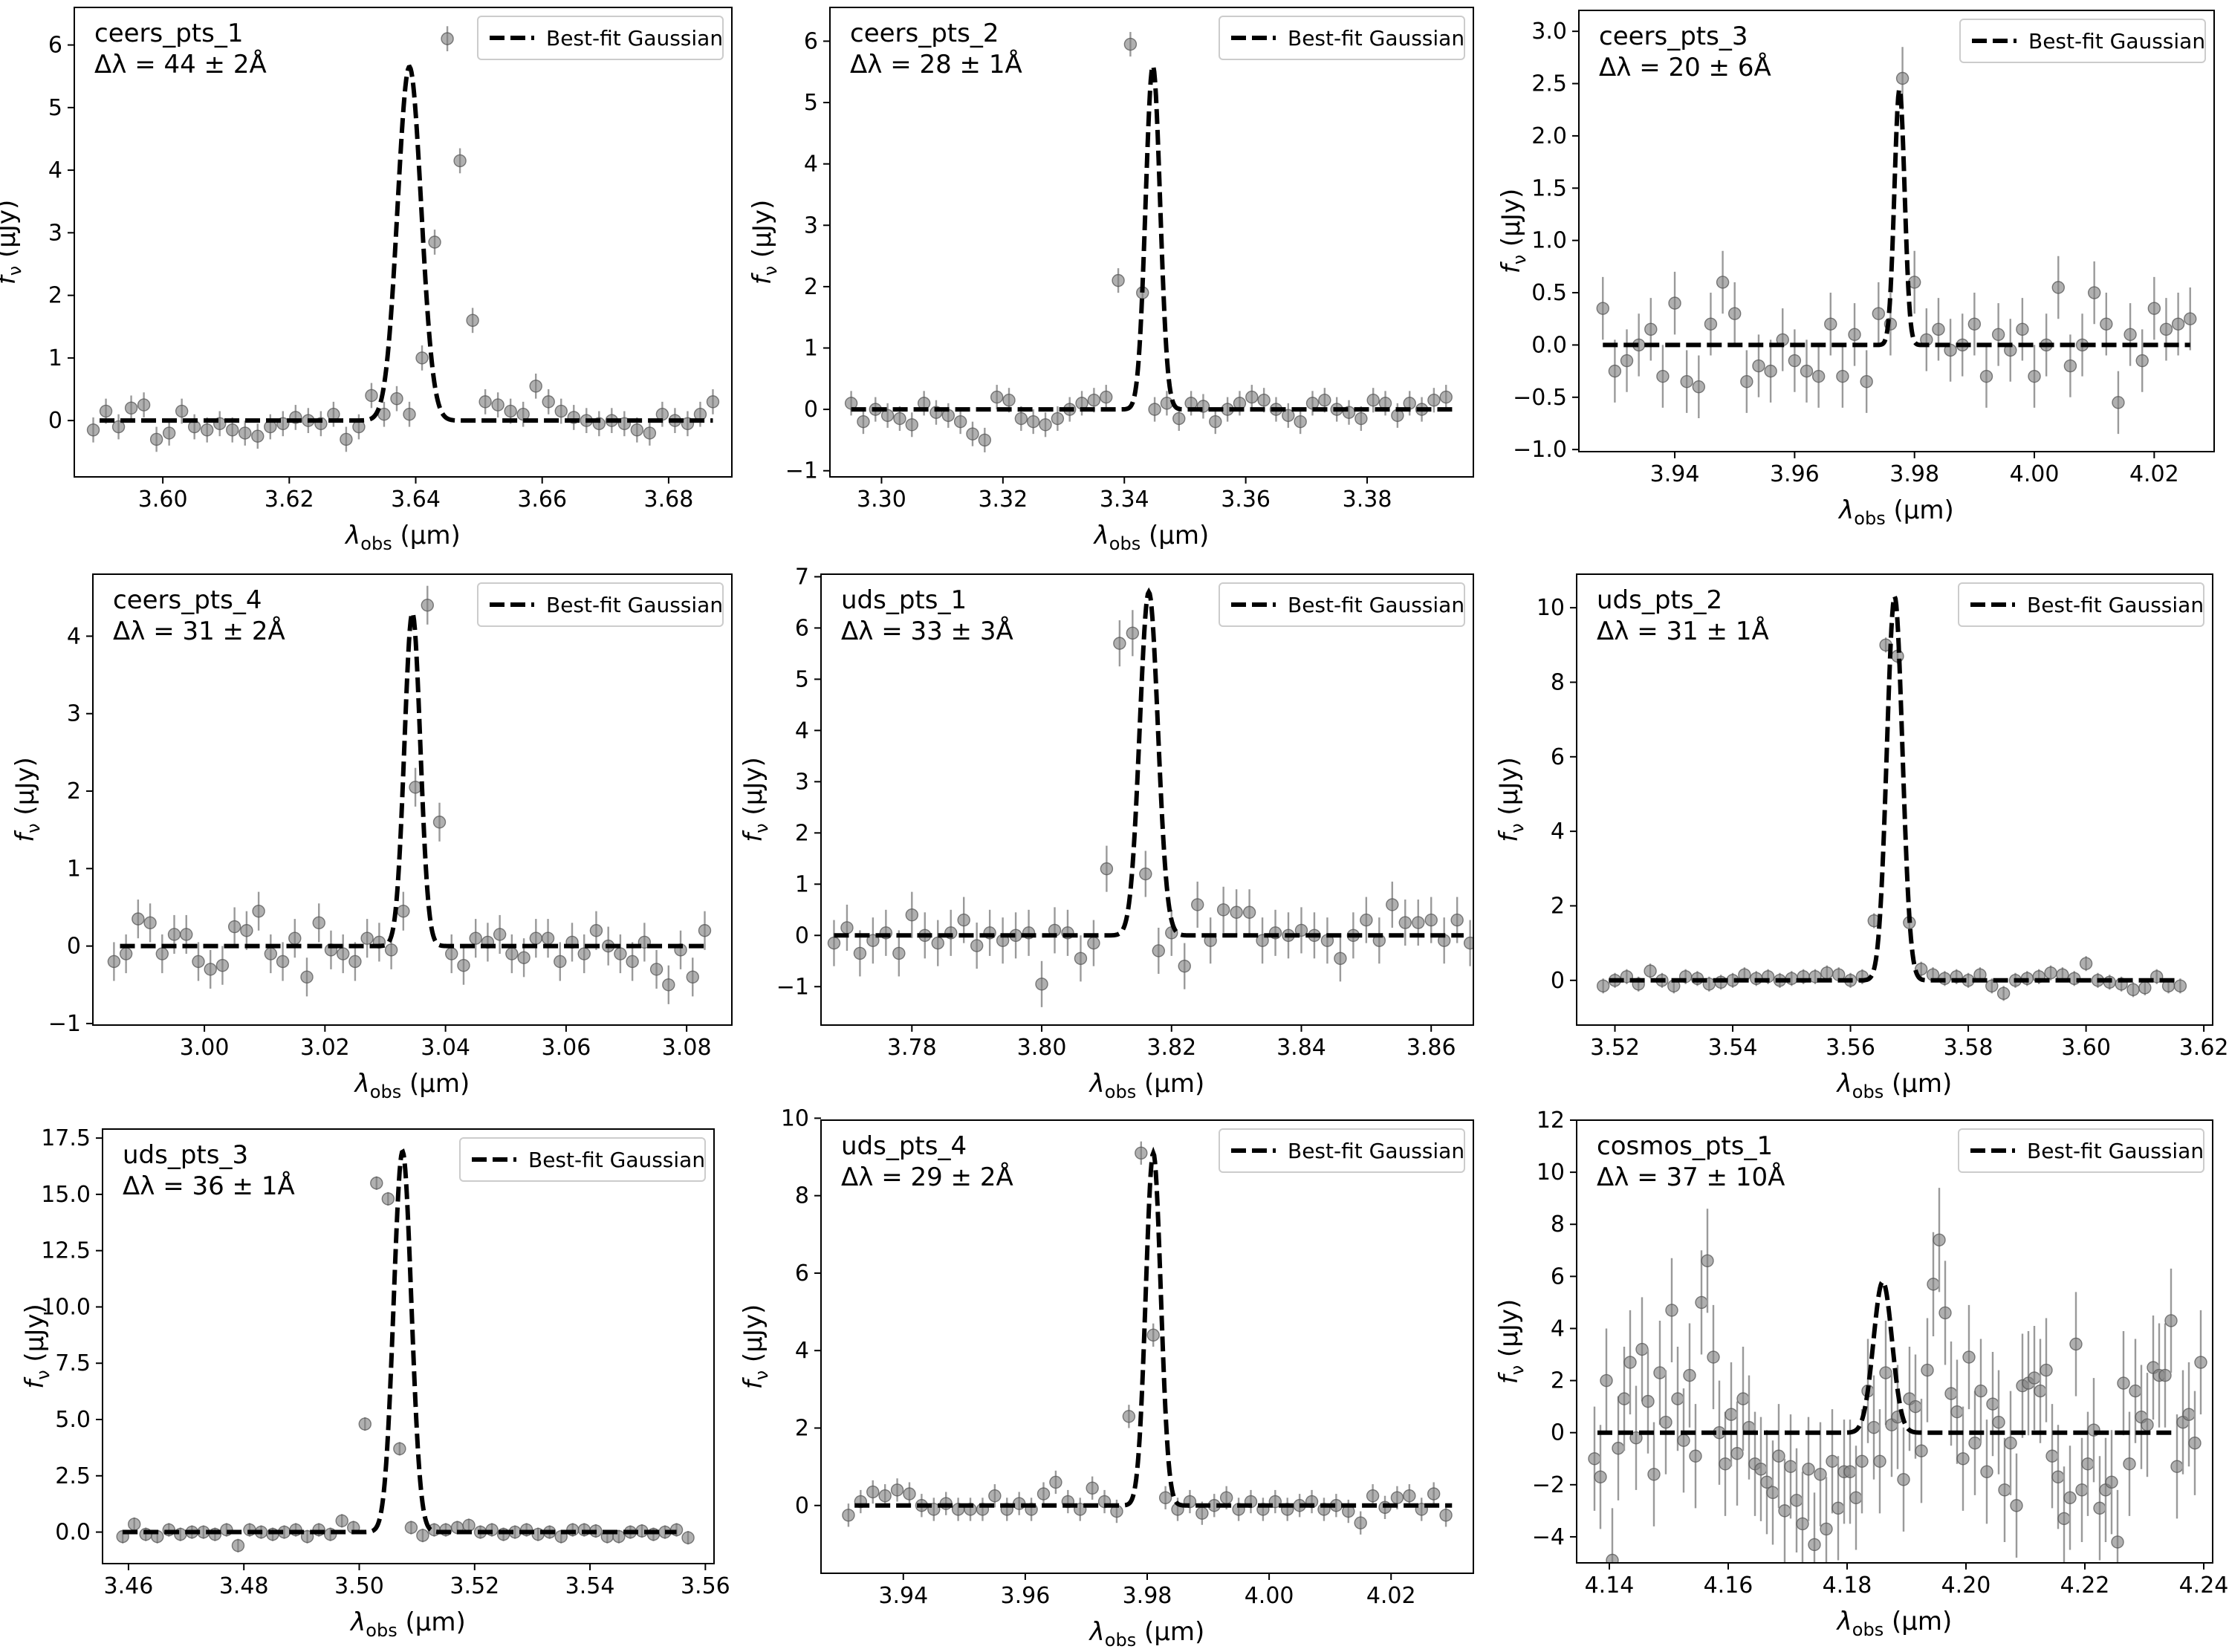 Image resolution: width=2229 pixels, height=1652 pixels. Describe the element at coordinates (936, 64) in the screenshot. I see `panel-annotation: Δλ = 28 ± 1Å` at that location.